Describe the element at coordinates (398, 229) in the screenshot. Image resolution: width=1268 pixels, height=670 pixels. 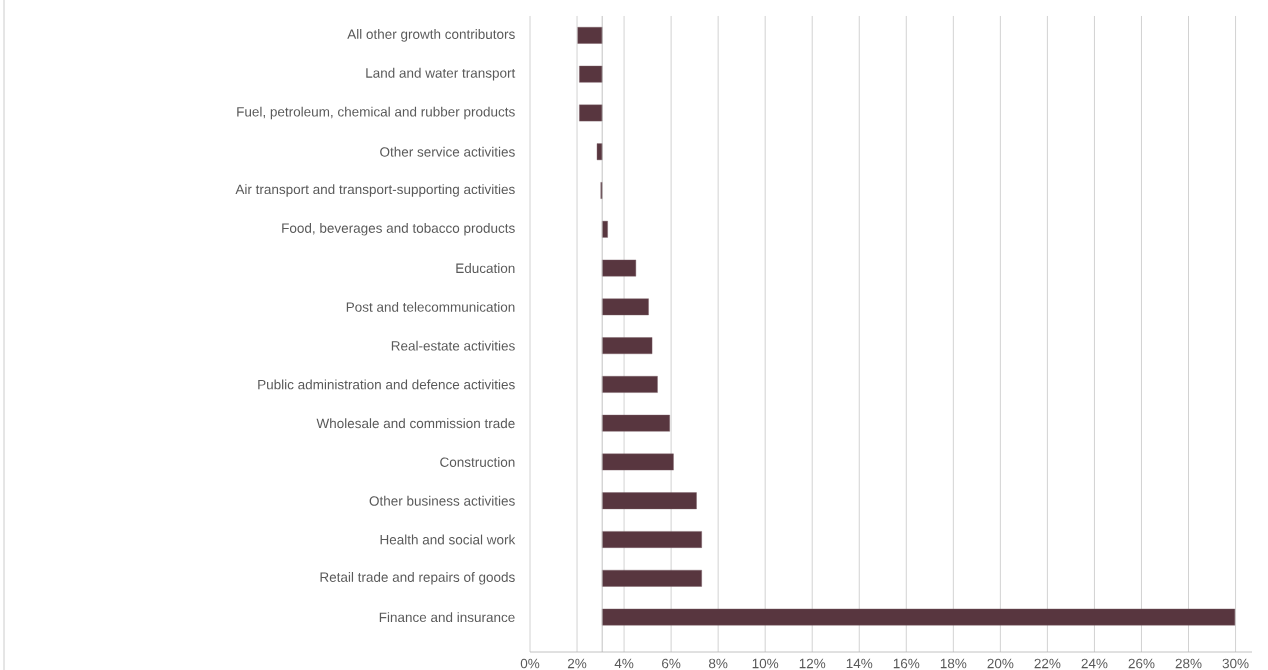
I see `y-tick-label: Food, beverages and tobacco products` at that location.